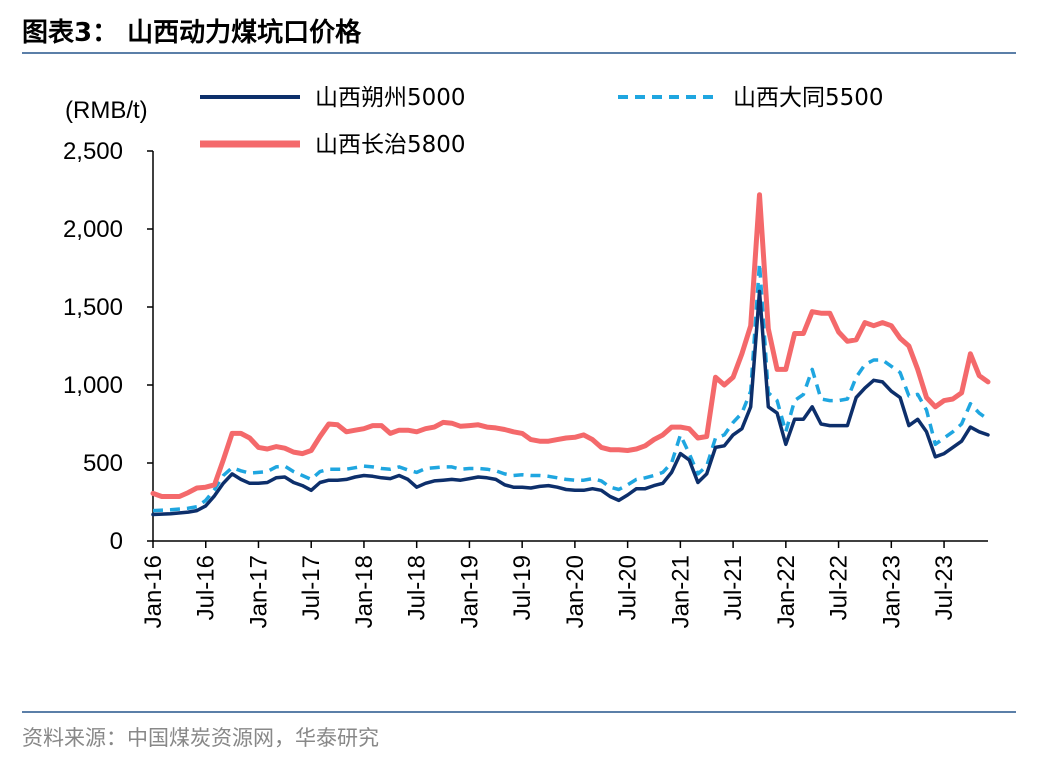  I want to click on x-tick-label: Jan-22, so click(786, 591).